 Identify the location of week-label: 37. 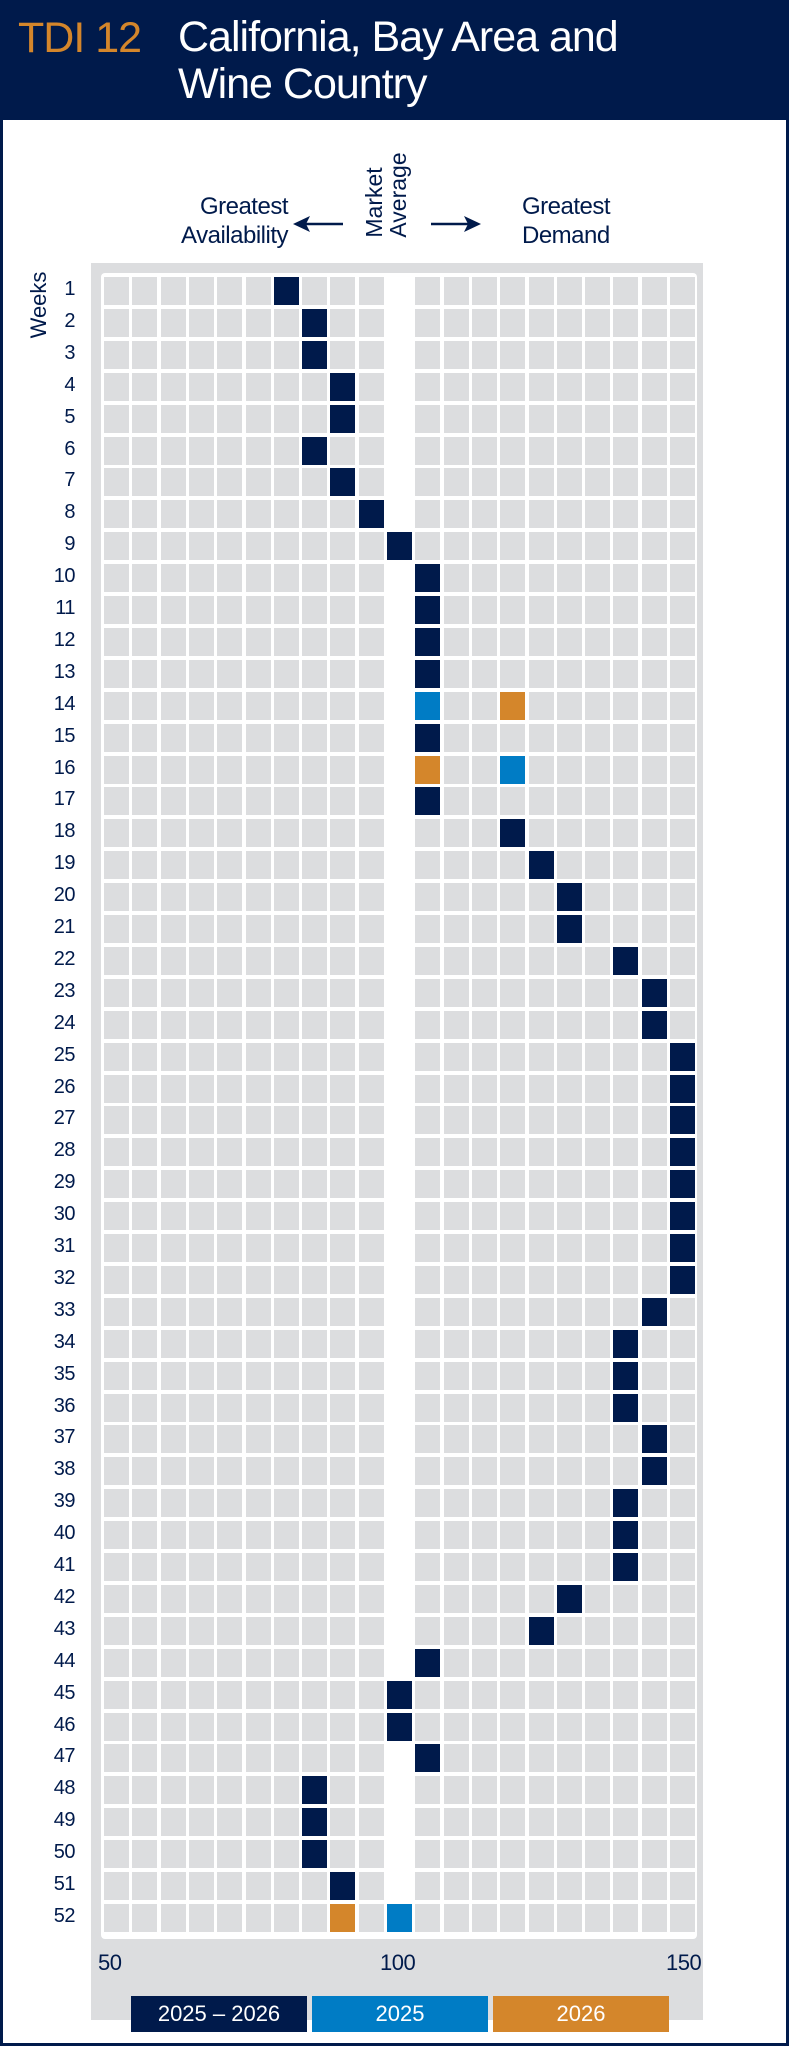
(64, 1437).